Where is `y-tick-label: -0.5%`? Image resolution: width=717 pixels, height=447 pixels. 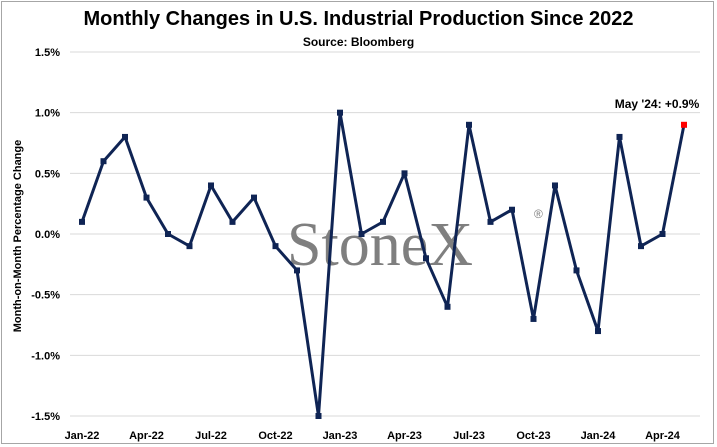
y-tick-label: -0.5% is located at coordinates (45, 296).